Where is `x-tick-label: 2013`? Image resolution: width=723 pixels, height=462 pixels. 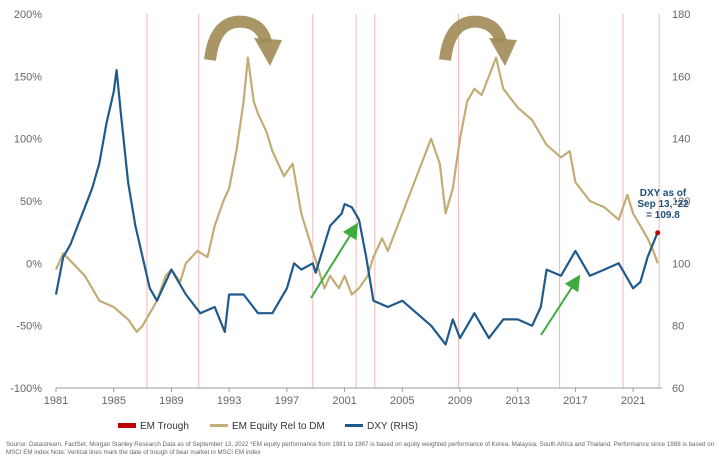
x-tick-label: 2013 is located at coordinates (517, 401).